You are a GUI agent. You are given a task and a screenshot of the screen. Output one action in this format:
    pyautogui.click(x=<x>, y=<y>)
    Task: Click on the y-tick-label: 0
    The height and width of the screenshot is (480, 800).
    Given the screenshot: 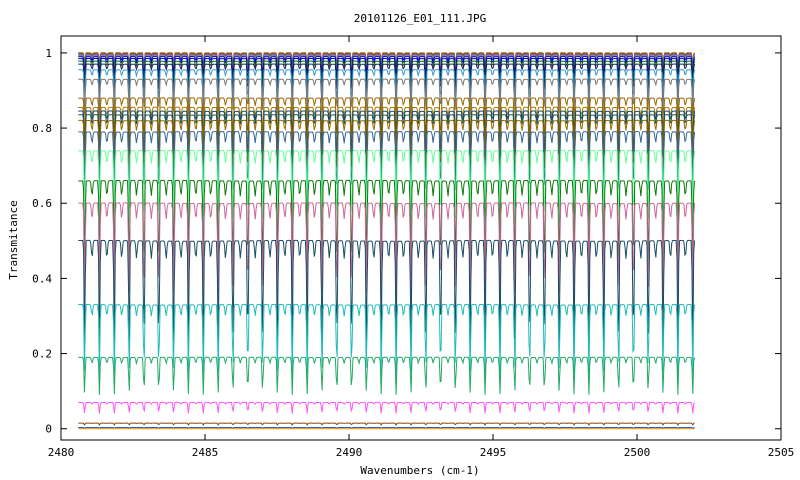 What is the action you would take?
    pyautogui.click(x=48, y=429)
    